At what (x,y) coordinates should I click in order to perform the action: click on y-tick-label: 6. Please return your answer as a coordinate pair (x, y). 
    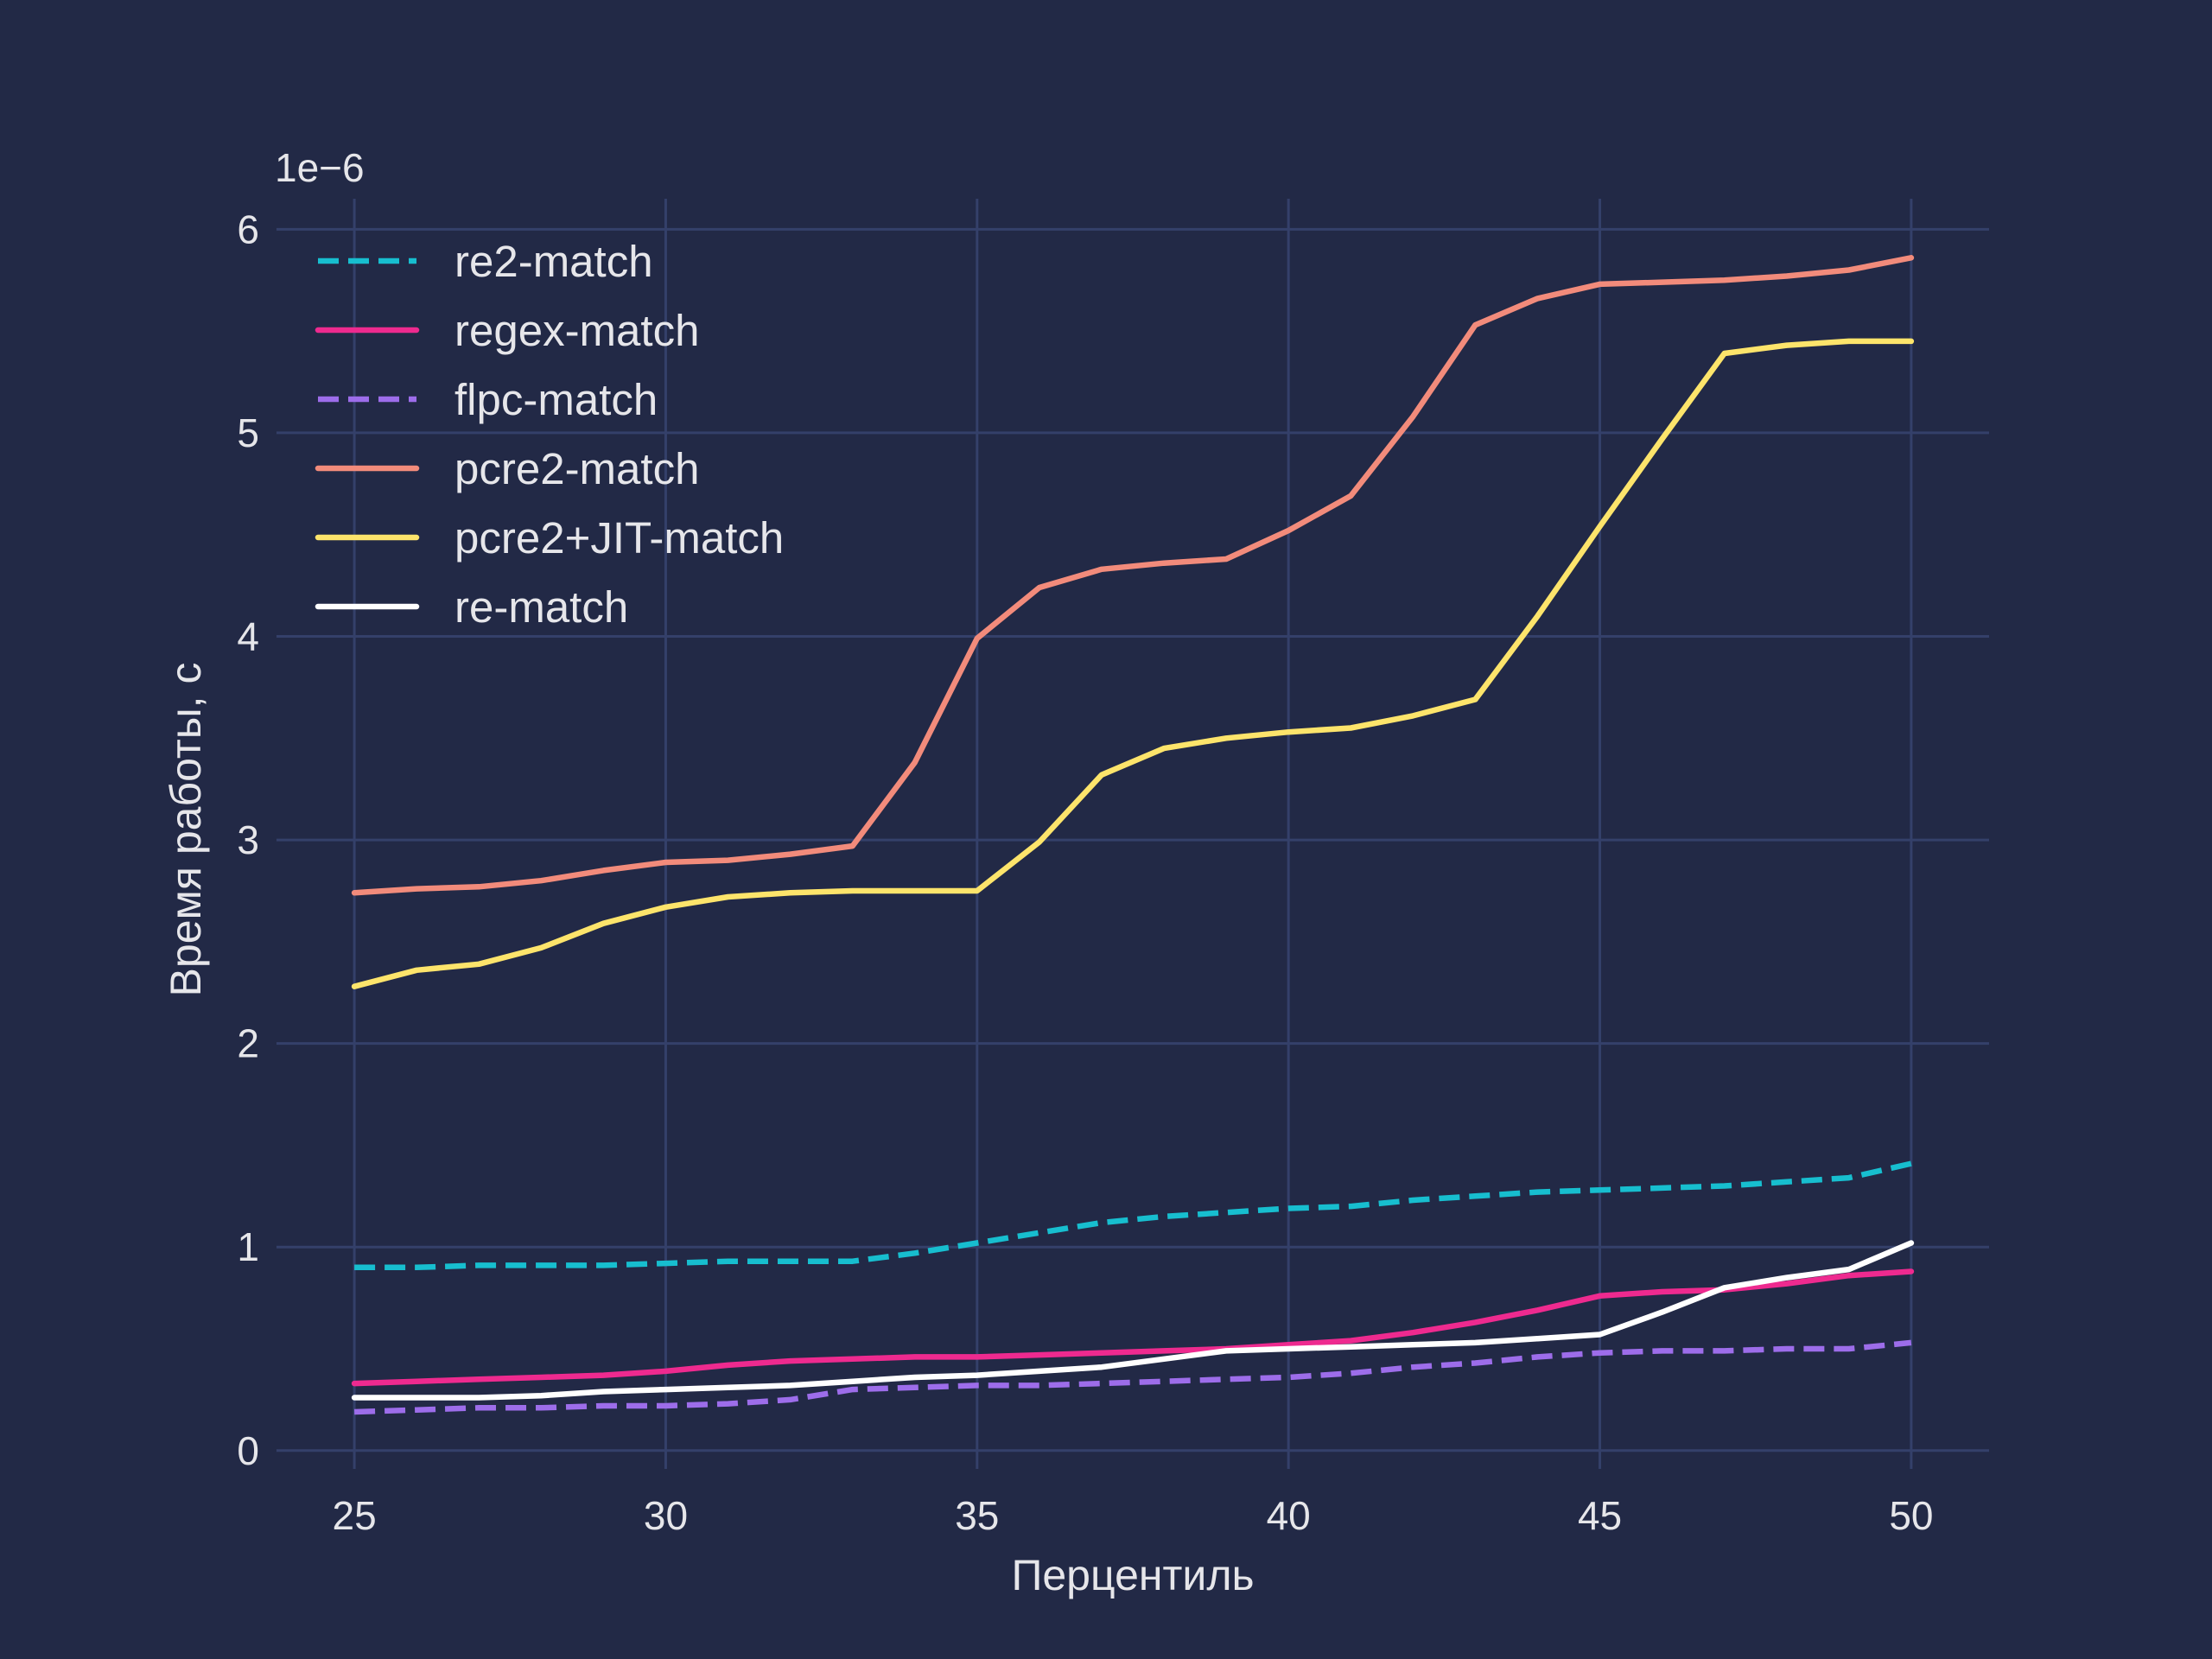
    Looking at the image, I should click on (248, 229).